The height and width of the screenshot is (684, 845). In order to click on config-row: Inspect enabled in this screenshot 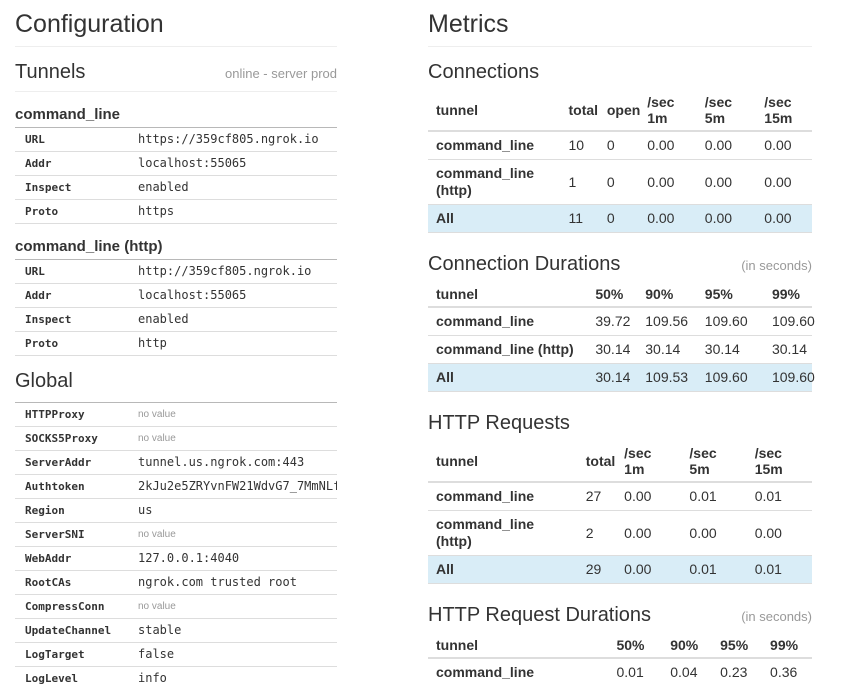, I will do `click(176, 320)`.